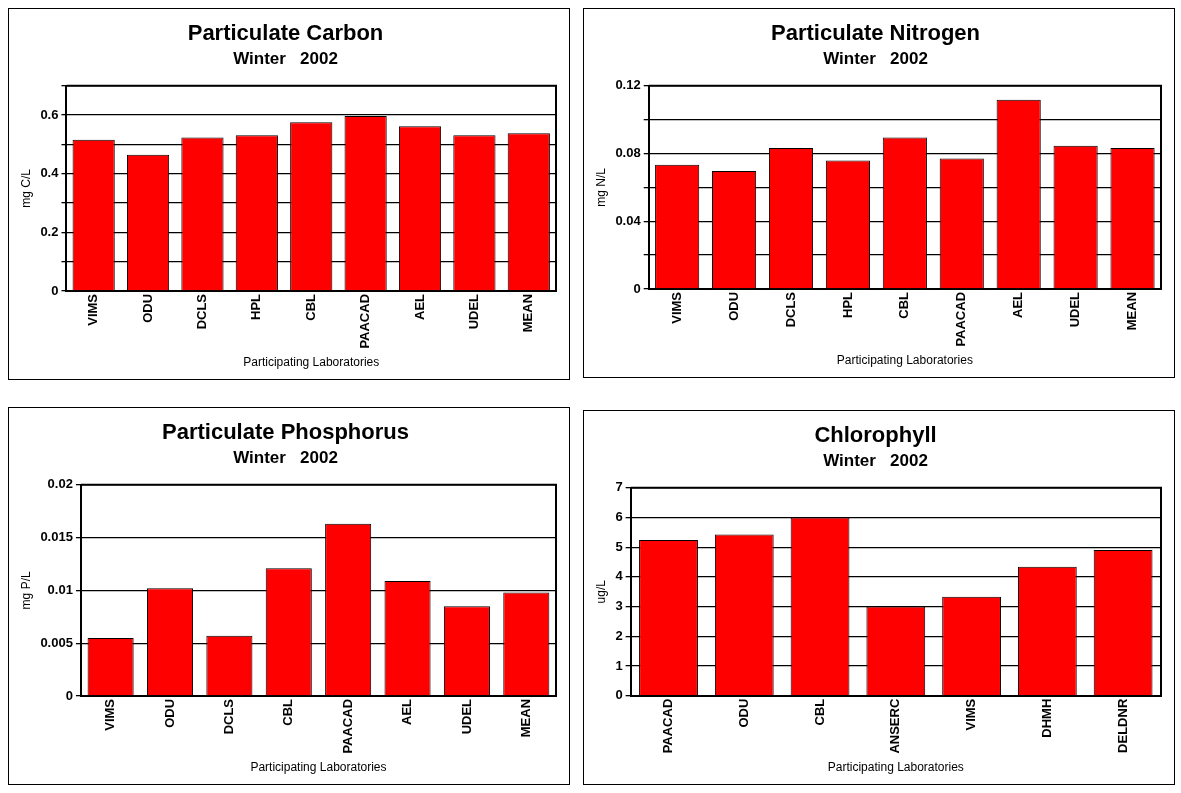 This screenshot has width=1181, height=793. Describe the element at coordinates (285, 432) in the screenshot. I see `chart-title: Particulate Phosphorus` at that location.